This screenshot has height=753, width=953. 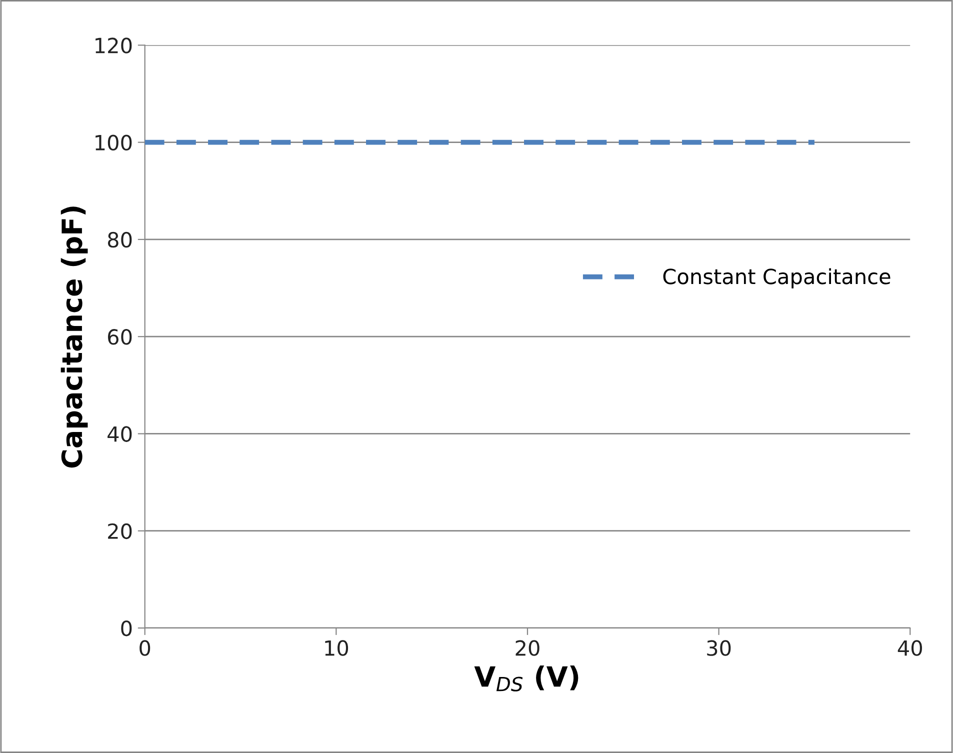 What do you see at coordinates (145, 648) in the screenshot?
I see `x-tick-label: 0` at bounding box center [145, 648].